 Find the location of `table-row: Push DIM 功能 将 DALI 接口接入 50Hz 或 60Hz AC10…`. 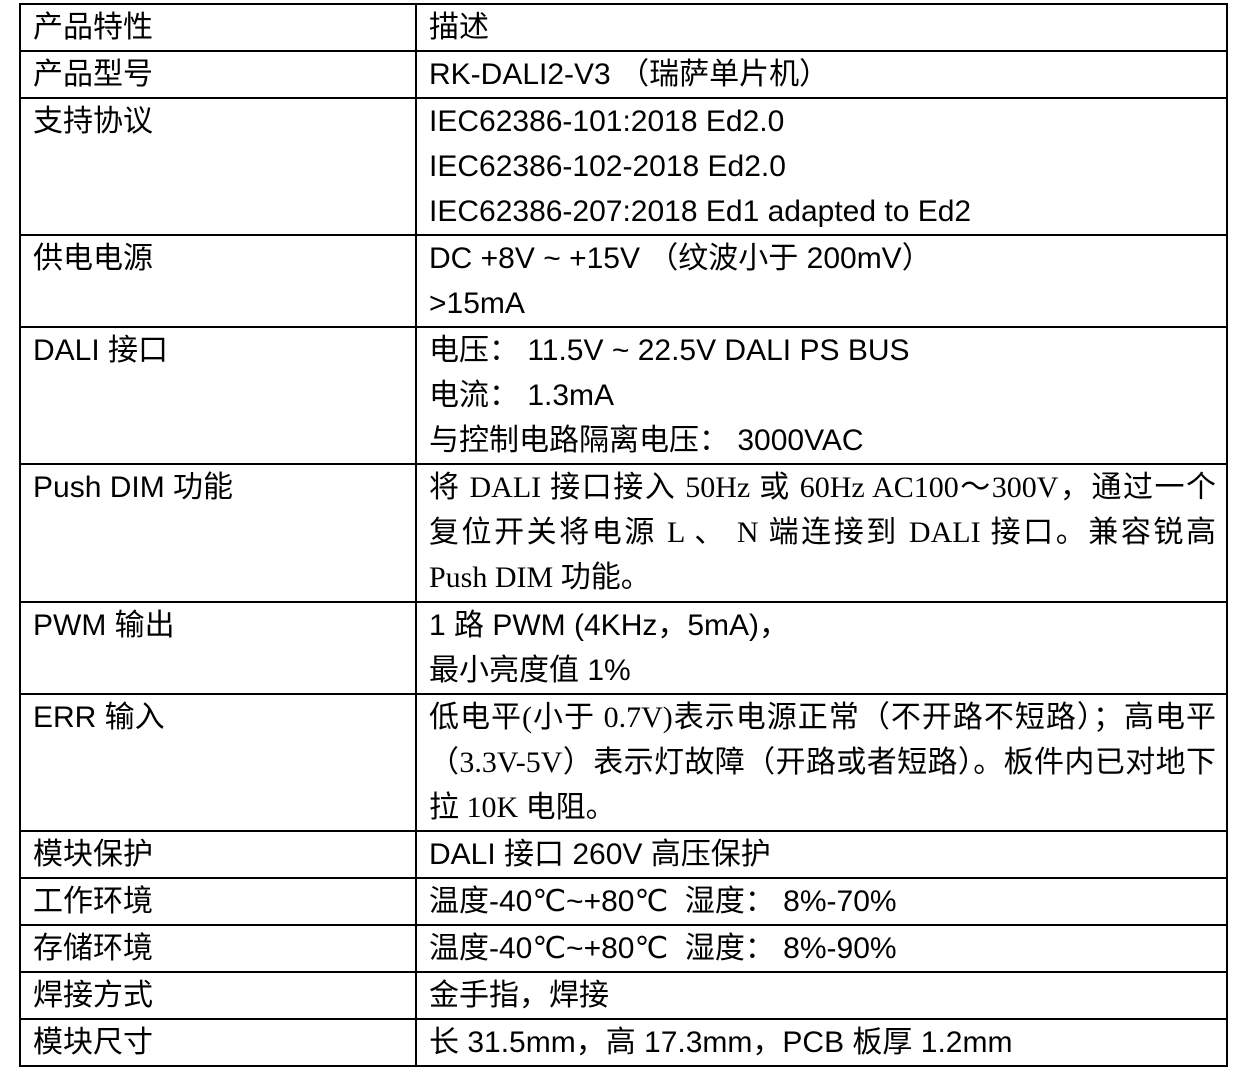

table-row: Push DIM 功能 将 DALI 接口接入 50Hz 或 60Hz AC10… is located at coordinates (623, 533).